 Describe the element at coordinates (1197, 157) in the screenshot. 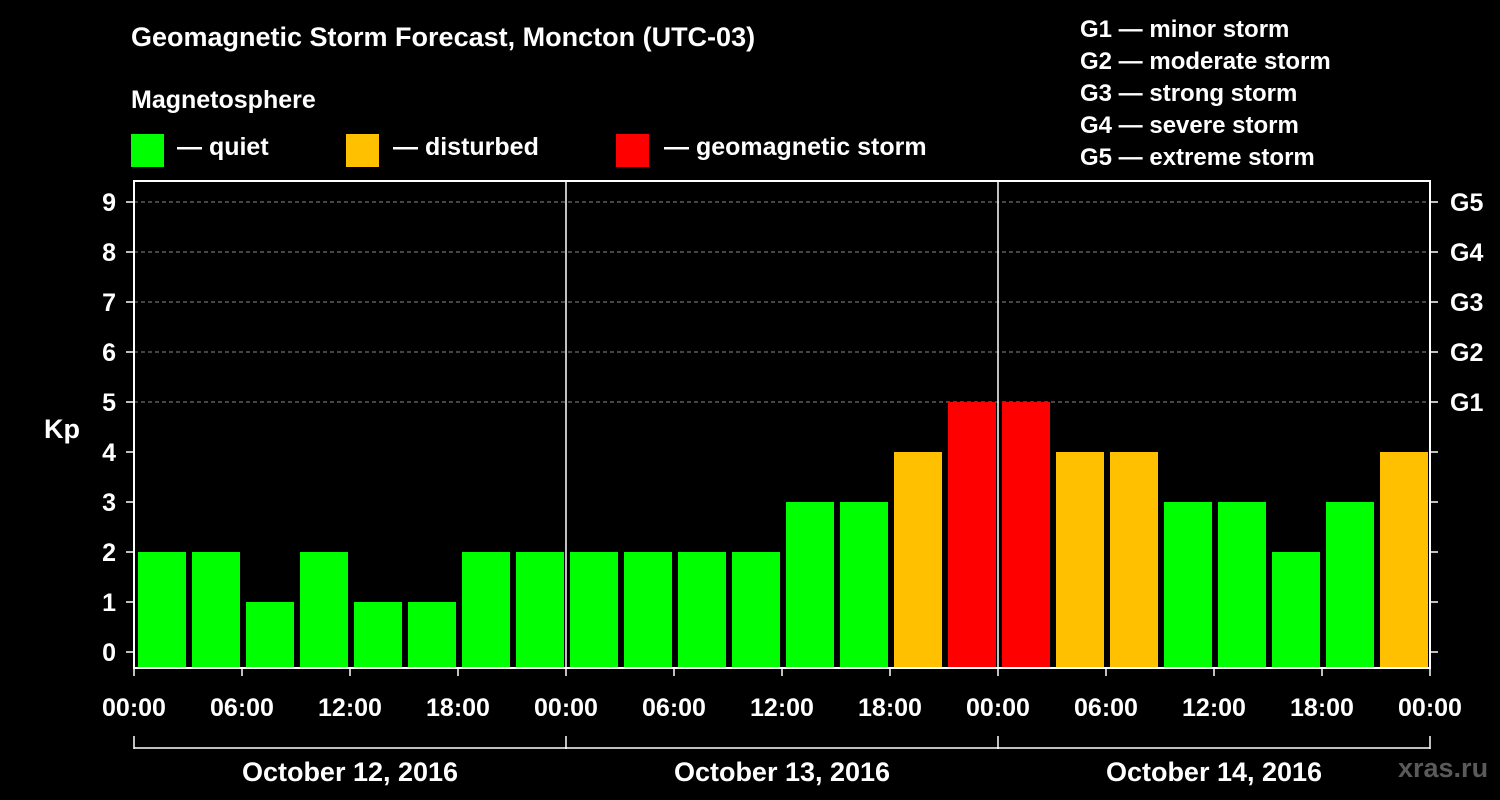

I see `storm-scale-g5: G5 — extreme storm` at that location.